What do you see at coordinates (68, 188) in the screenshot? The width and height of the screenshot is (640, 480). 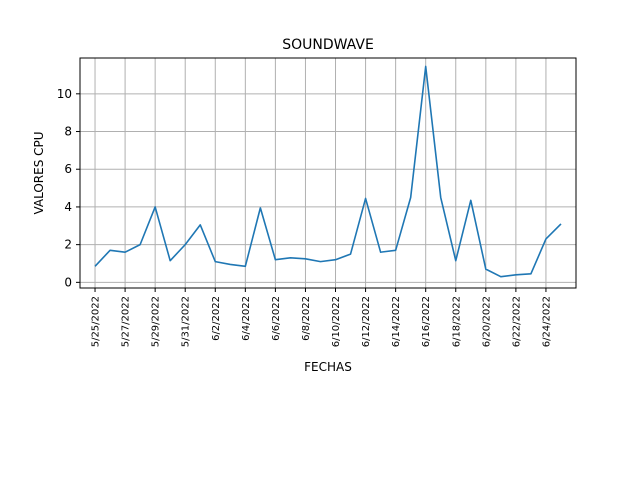 I see `y-axis: 0 2 4 6 8 10` at bounding box center [68, 188].